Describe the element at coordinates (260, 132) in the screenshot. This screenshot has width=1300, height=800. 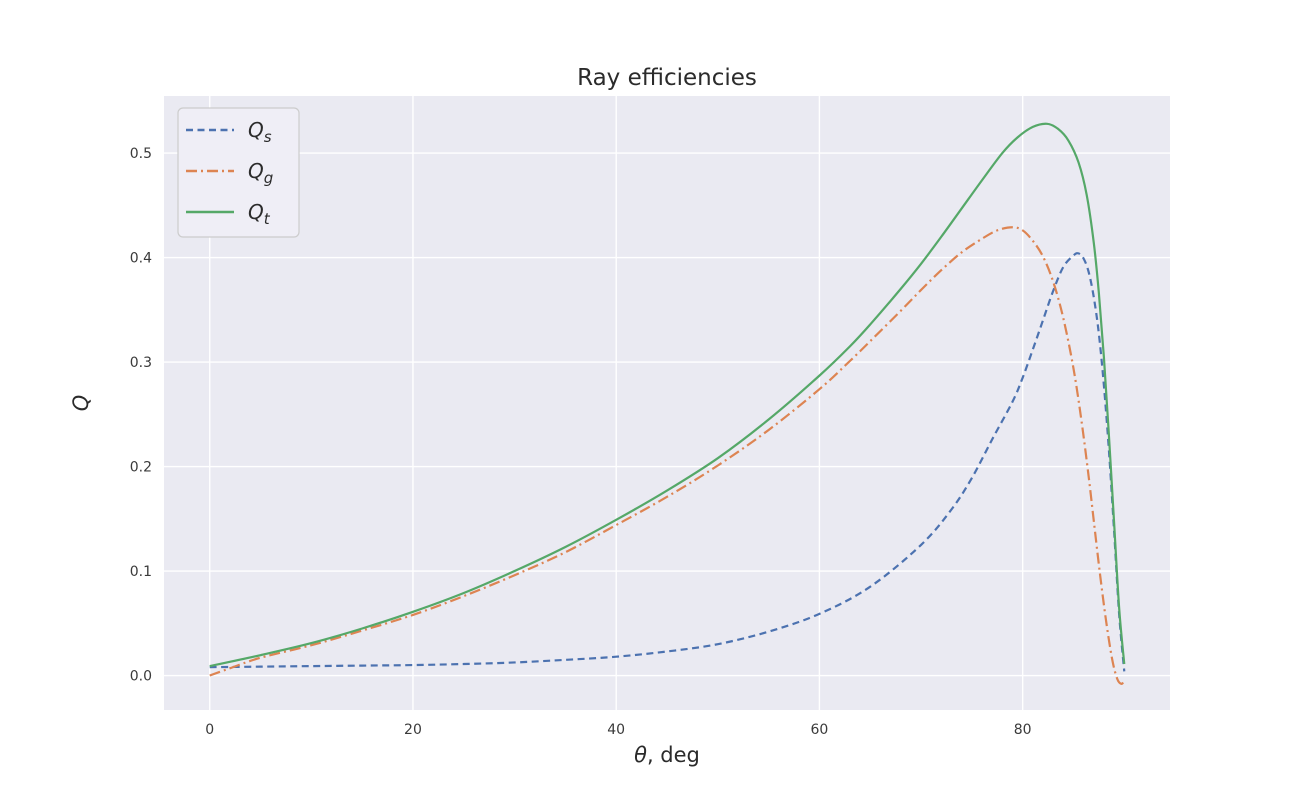
I see `legend-label-Qs: Qs` at that location.